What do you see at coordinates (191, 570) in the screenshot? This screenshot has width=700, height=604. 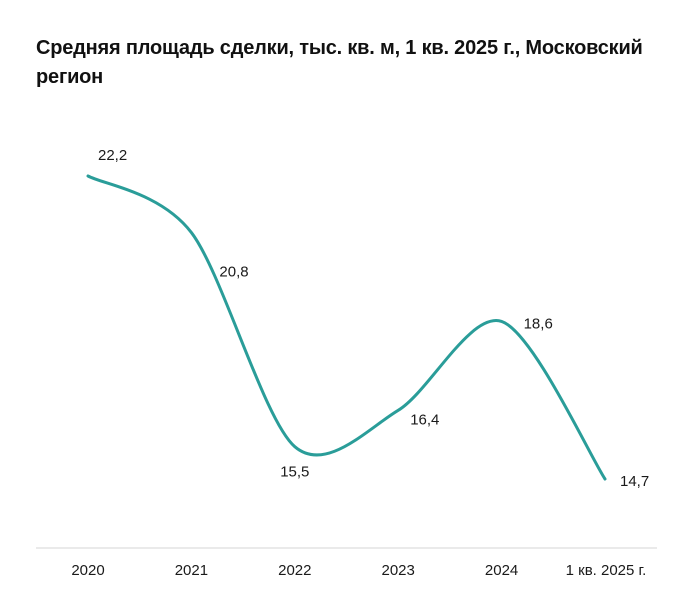 I see `x-tick-label: 2021` at bounding box center [191, 570].